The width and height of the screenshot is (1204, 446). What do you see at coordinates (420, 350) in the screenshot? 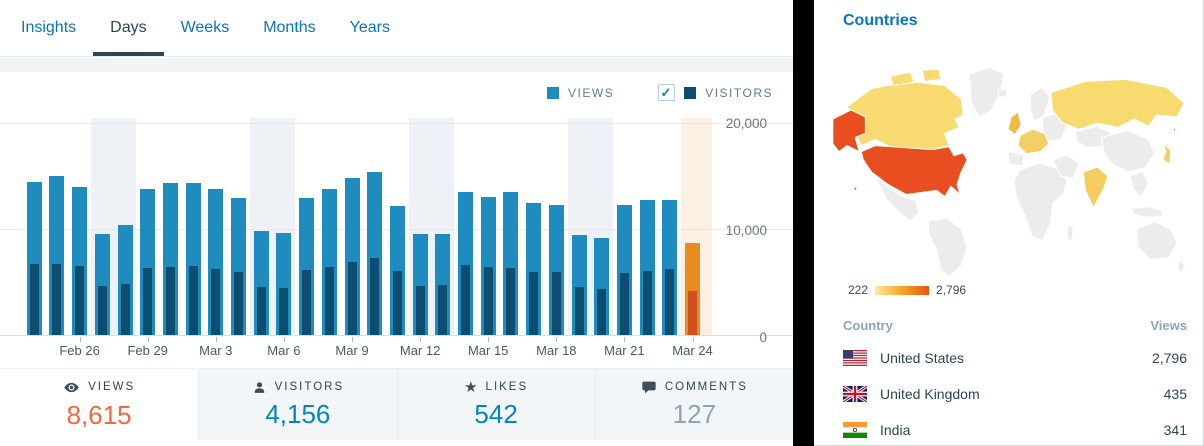
I see `x-axis-label: Mar 12` at bounding box center [420, 350].